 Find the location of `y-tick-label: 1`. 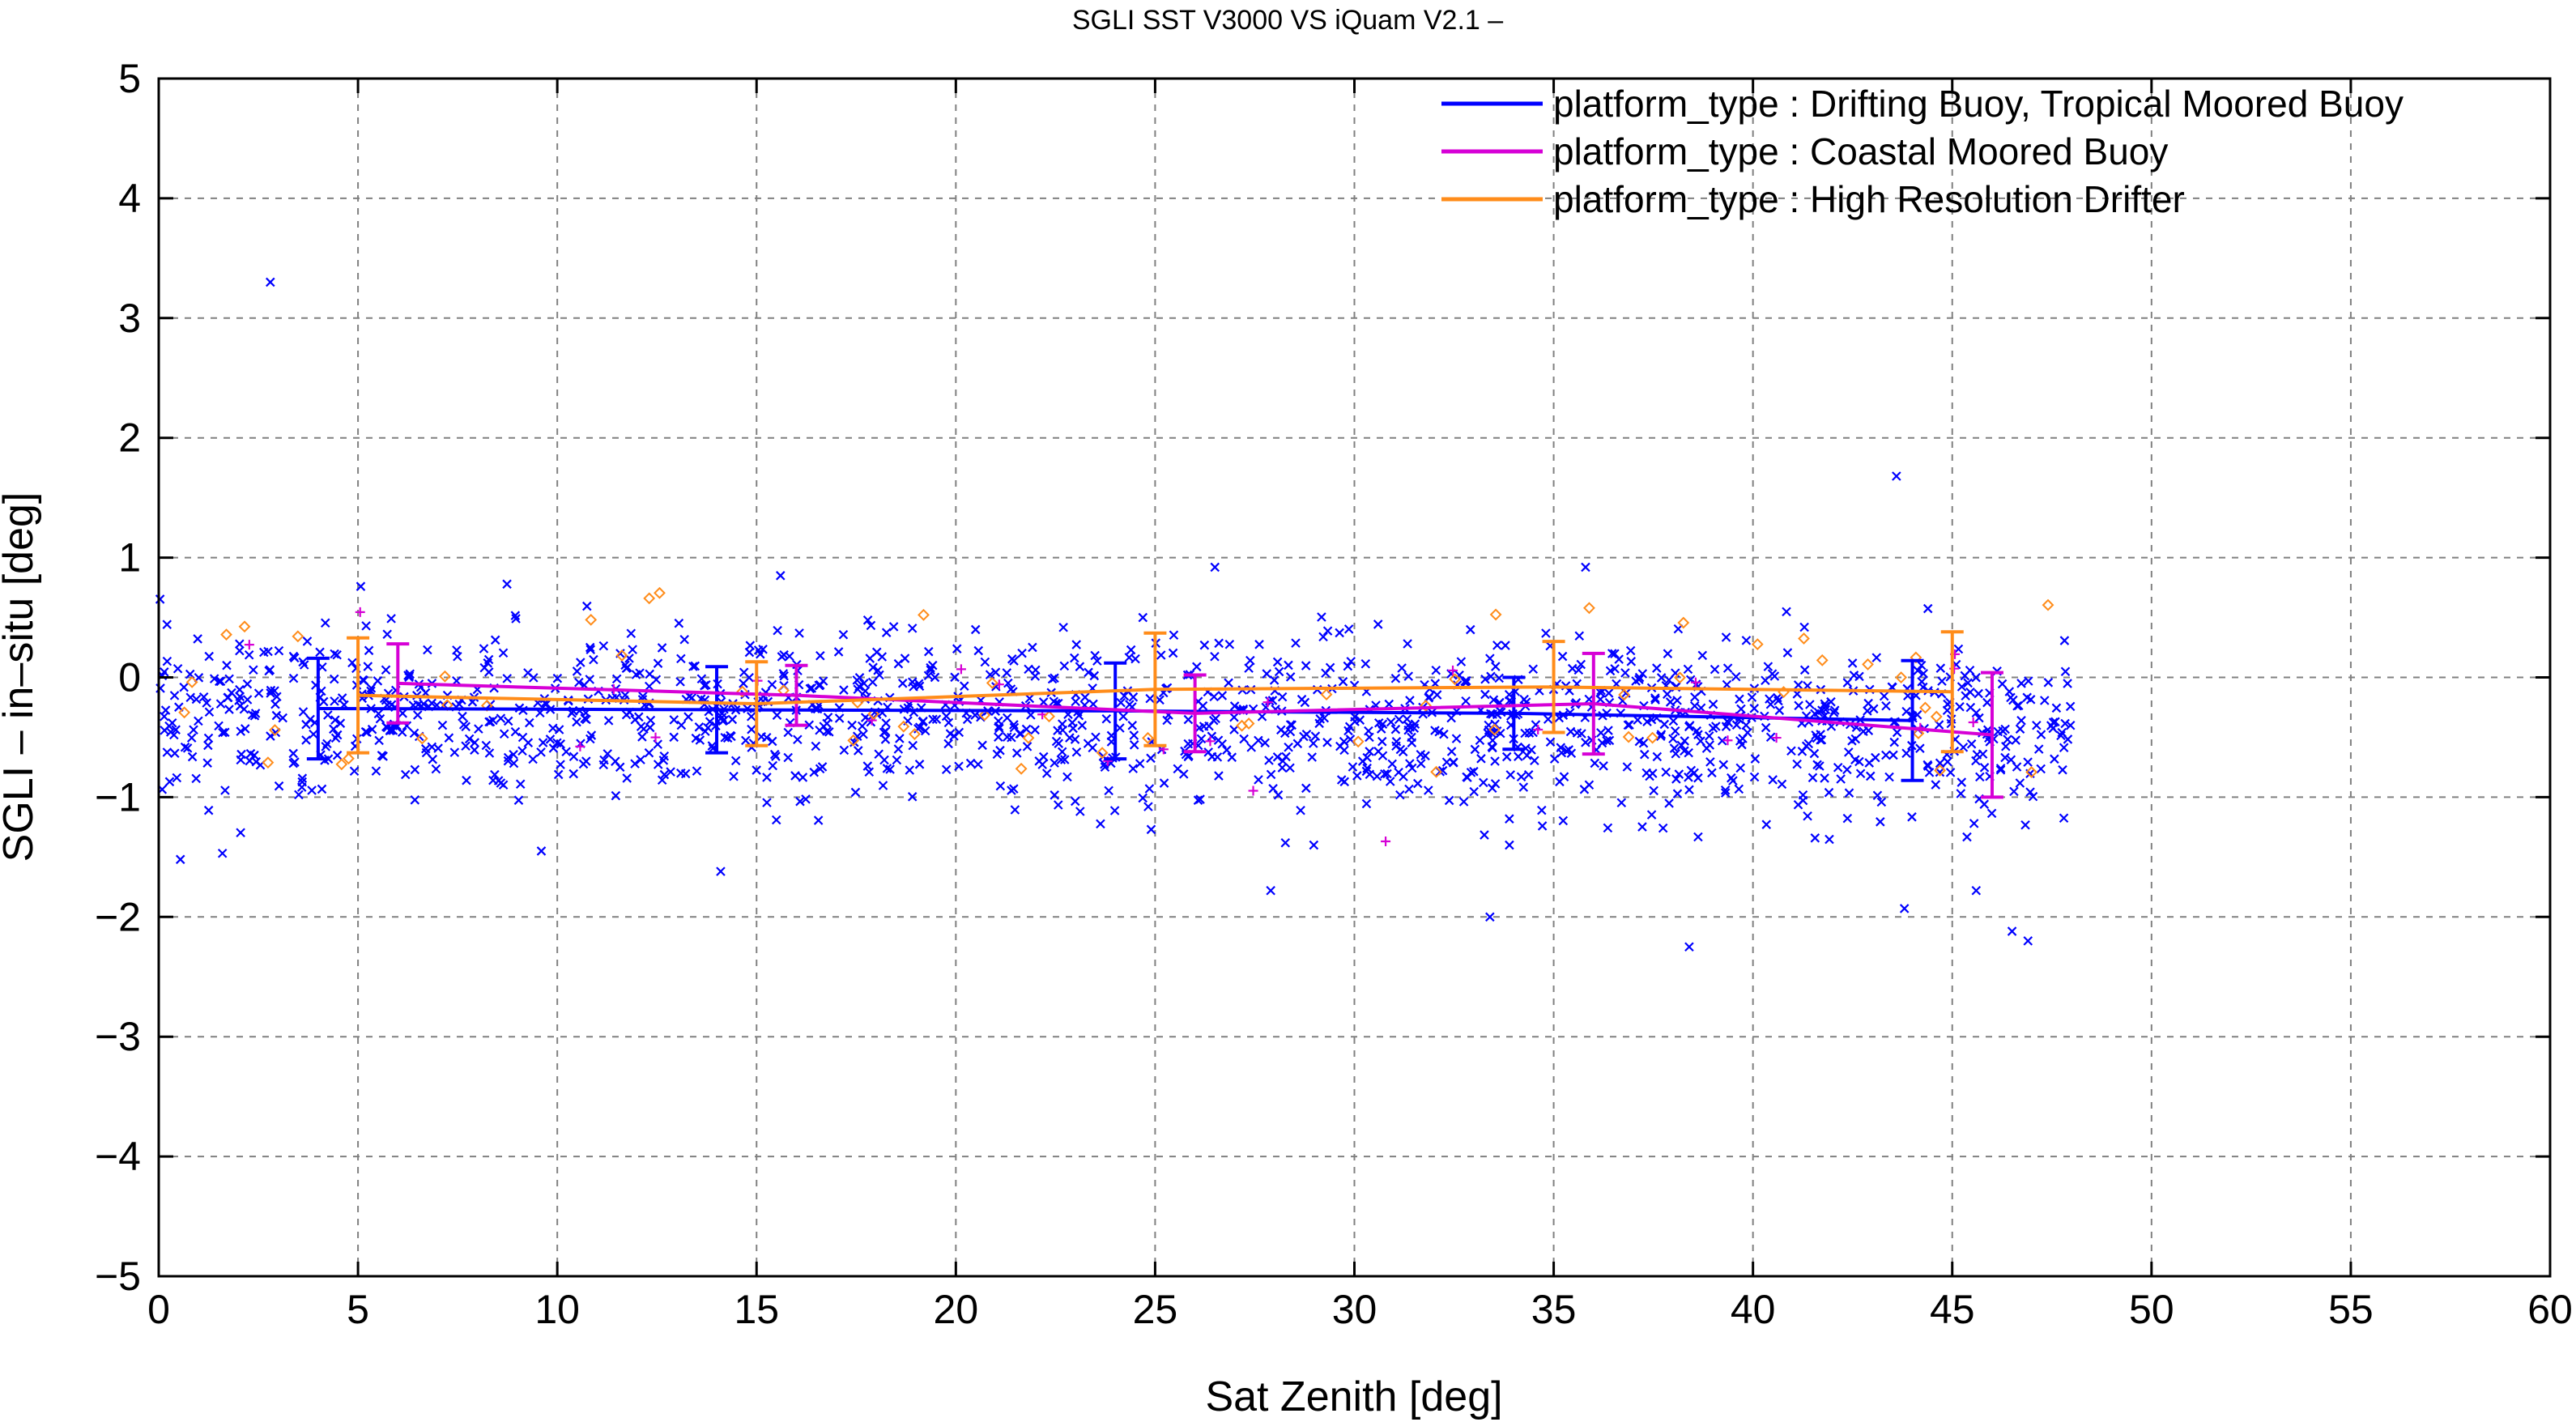

y-tick-label: 1 is located at coordinates (129, 558).